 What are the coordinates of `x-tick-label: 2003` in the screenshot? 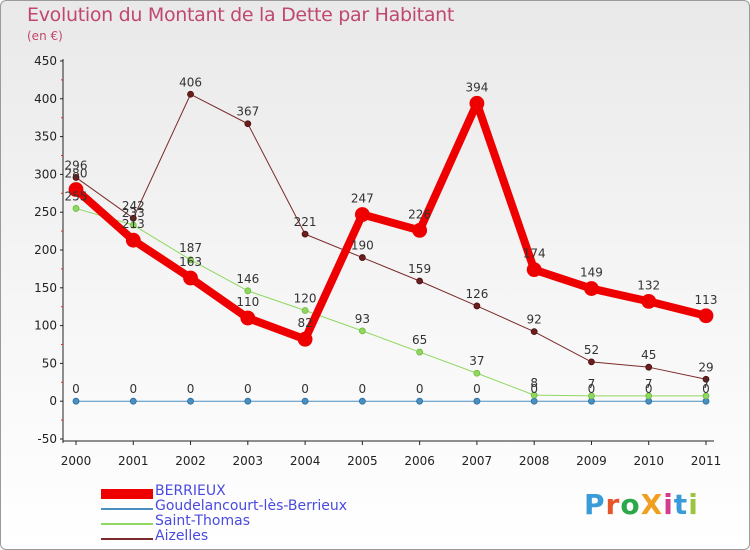 It's located at (248, 461).